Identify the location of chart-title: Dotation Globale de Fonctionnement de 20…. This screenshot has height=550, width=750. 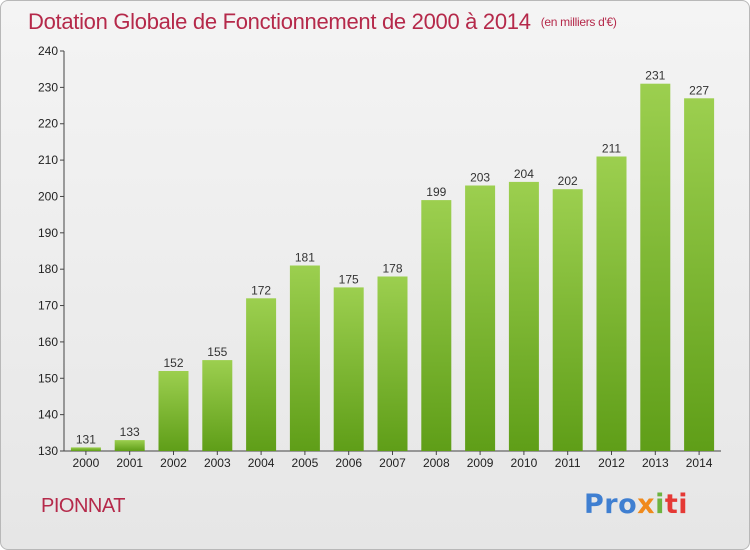
(322, 22).